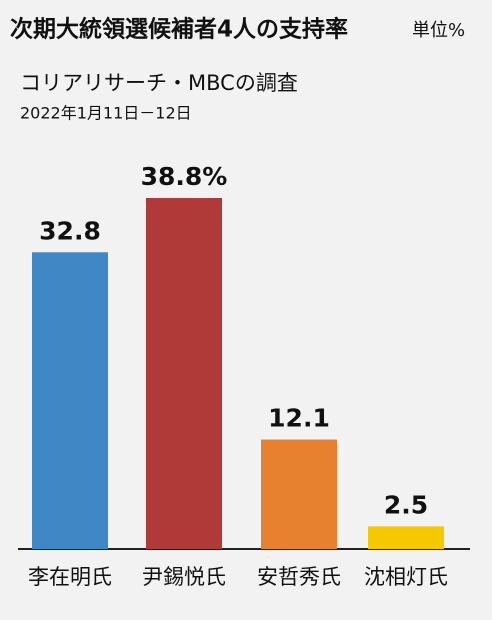 The image size is (492, 620). Describe the element at coordinates (106, 113) in the screenshot. I see `date-label: 2022年1月11日－12日` at that location.